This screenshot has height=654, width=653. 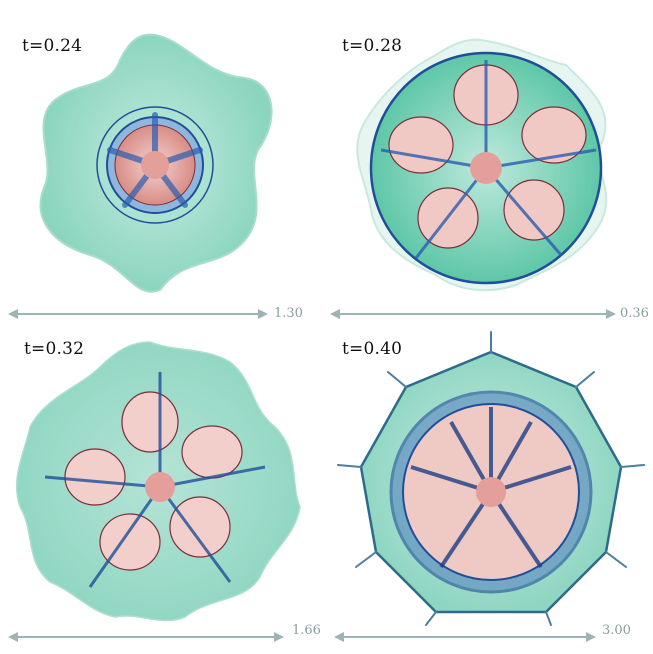 I want to click on simulation-image-t028, so click(x=482, y=165).